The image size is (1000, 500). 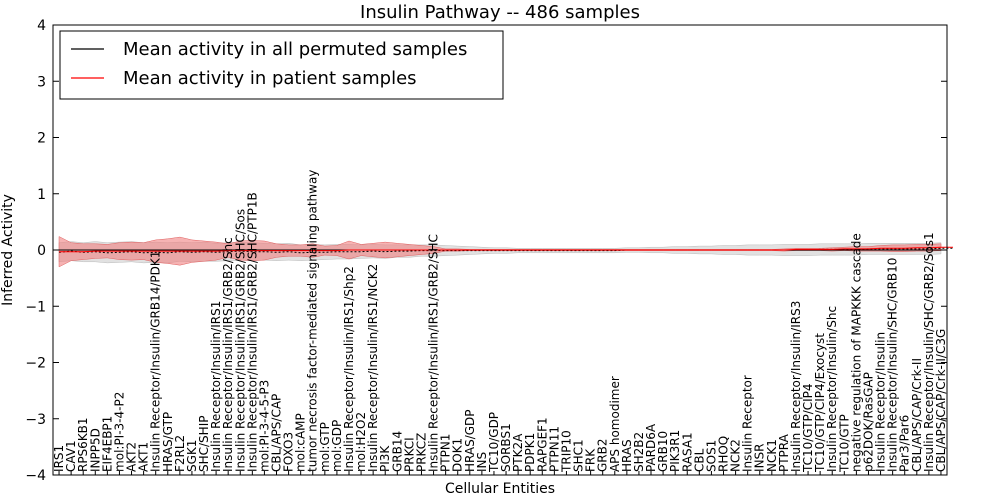 I want to click on x-tick-label: NCK1, so click(x=772, y=455).